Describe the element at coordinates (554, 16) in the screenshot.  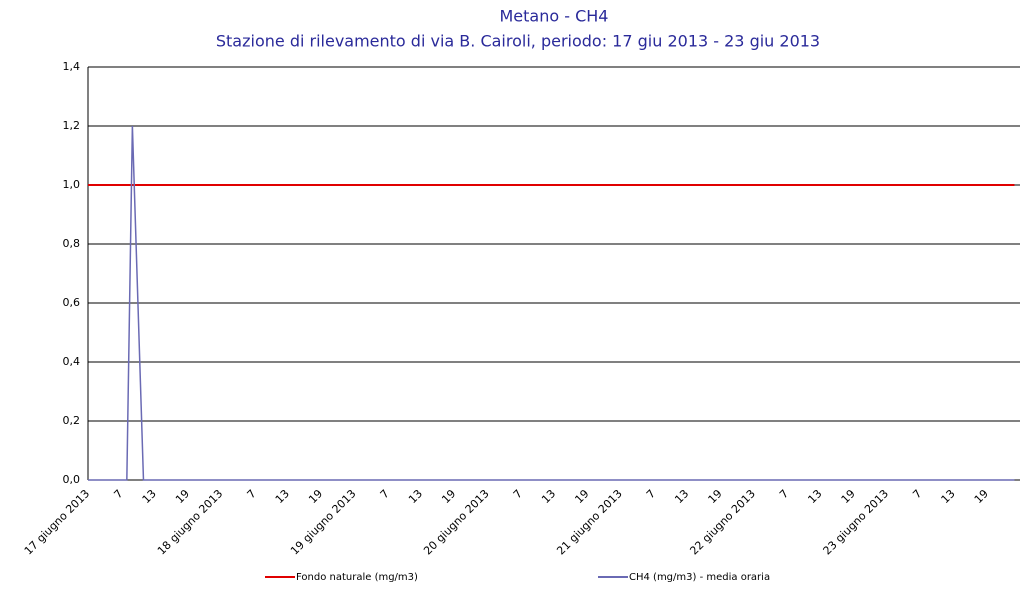
I see `chart-title: Metano - CH4` at that location.